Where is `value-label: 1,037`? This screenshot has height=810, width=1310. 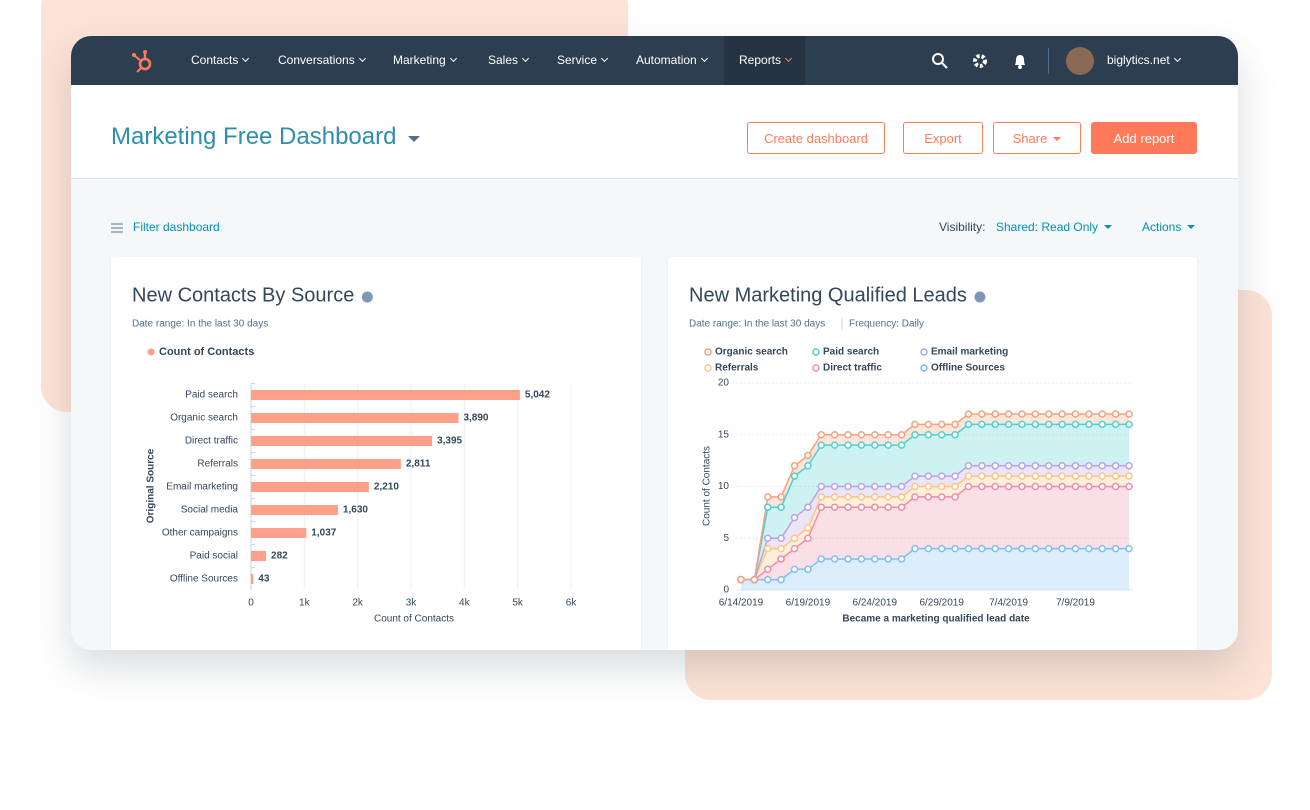
value-label: 1,037 is located at coordinates (323, 533).